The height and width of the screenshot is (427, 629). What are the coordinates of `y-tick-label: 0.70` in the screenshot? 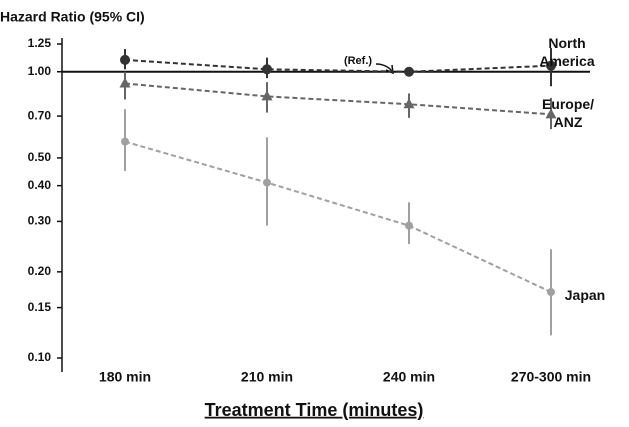 It's located at (40, 115).